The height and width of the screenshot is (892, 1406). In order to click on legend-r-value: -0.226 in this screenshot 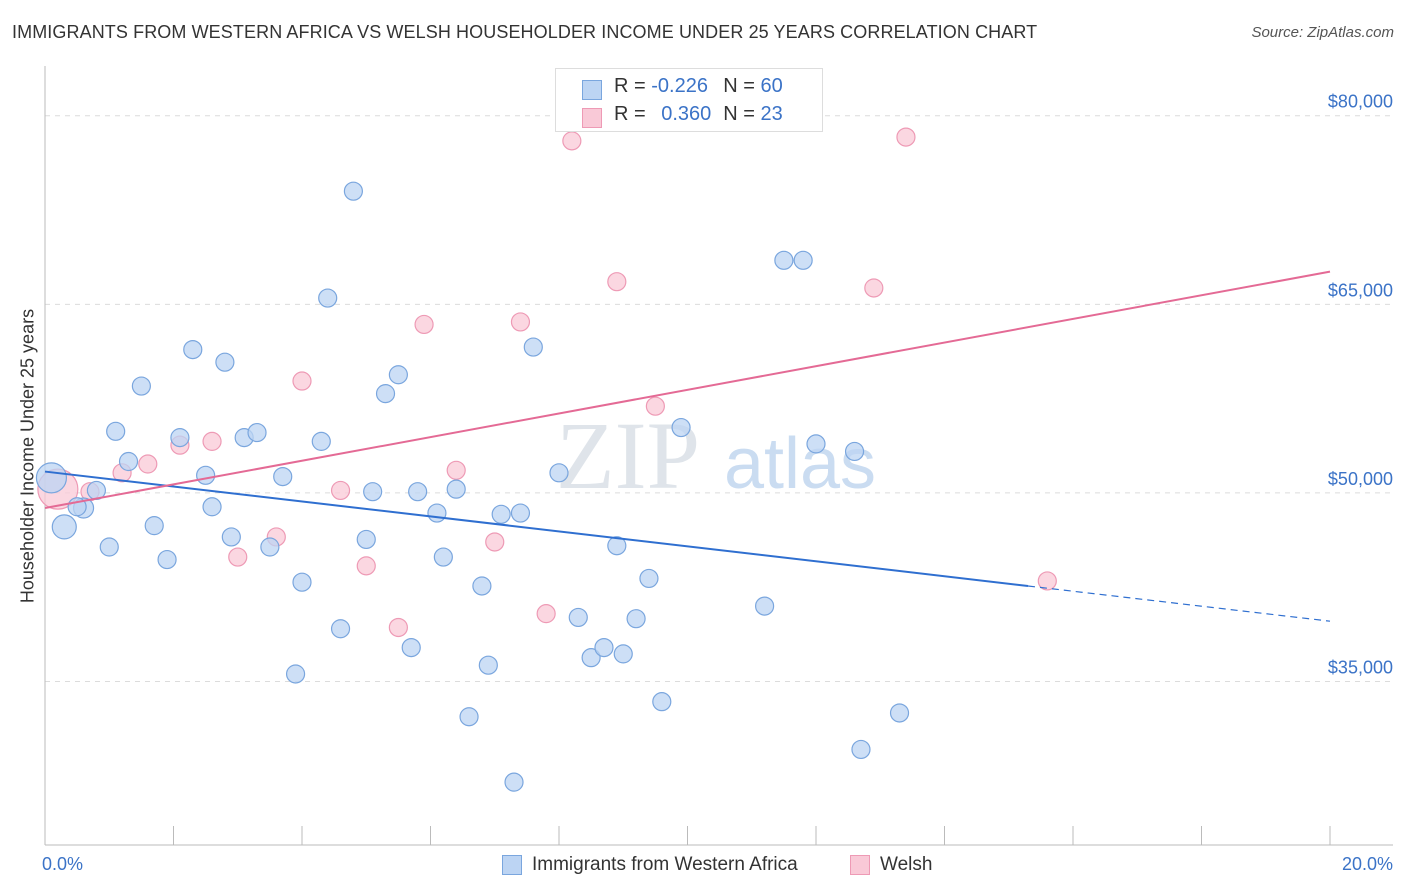, I will do `click(679, 85)`.